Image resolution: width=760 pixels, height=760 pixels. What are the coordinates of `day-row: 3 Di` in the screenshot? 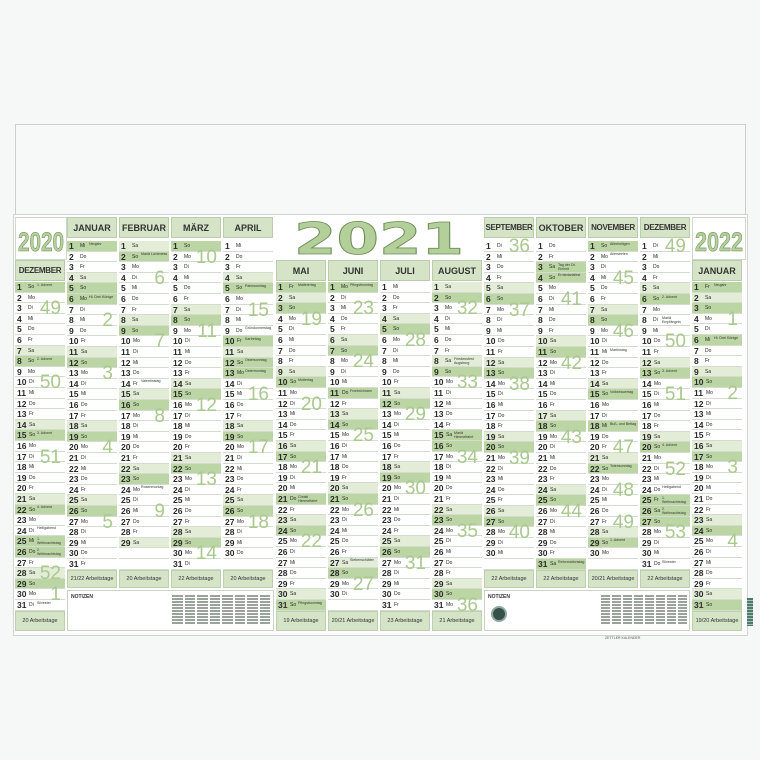 It's located at (196, 267).